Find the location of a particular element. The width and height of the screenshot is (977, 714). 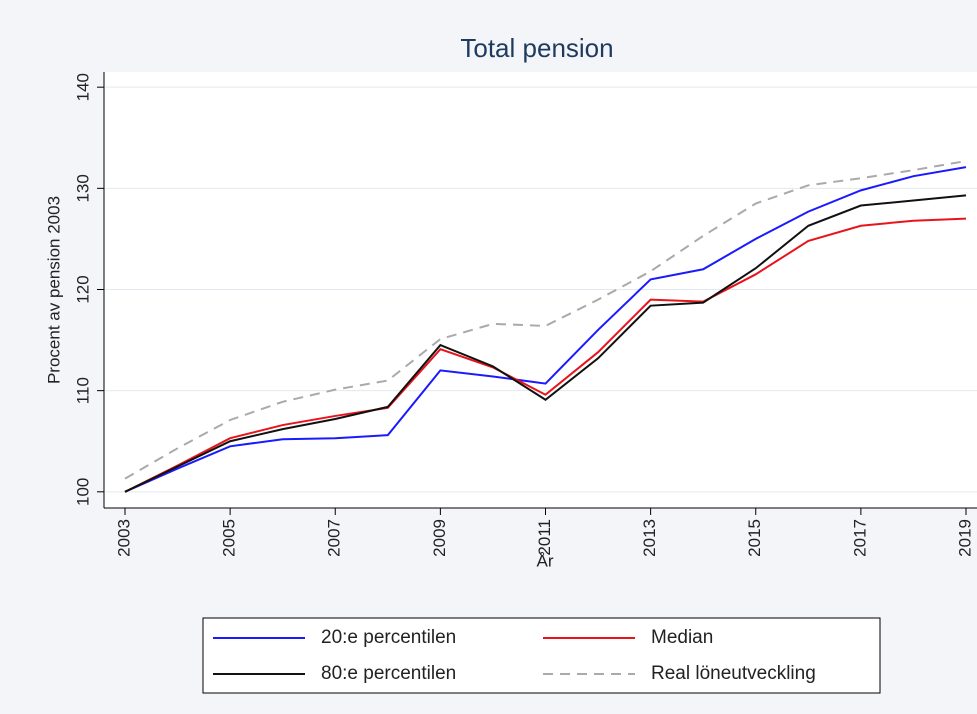

x-tick-label: 2017 is located at coordinates (859, 538).